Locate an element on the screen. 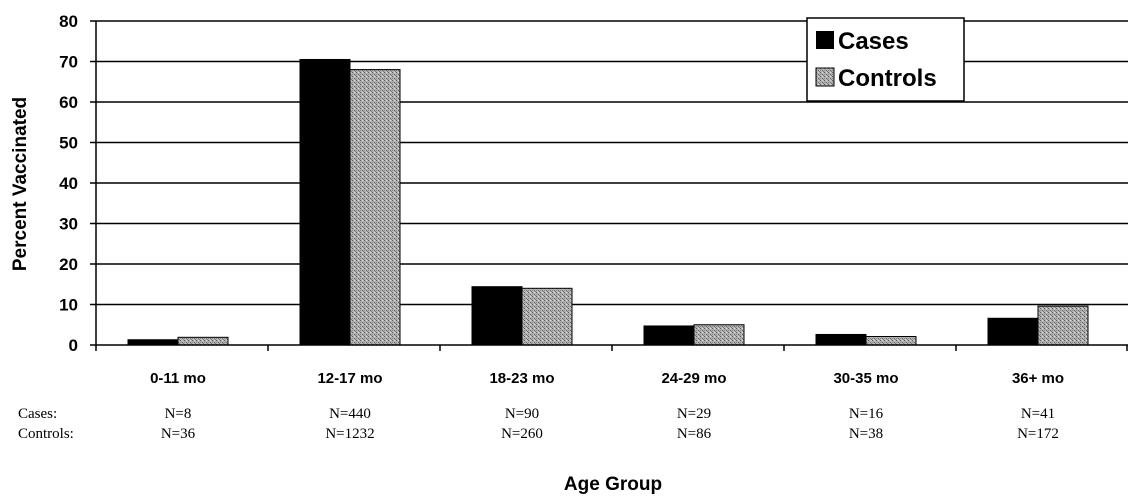  x-category-label: 36+ mo is located at coordinates (1038, 378).